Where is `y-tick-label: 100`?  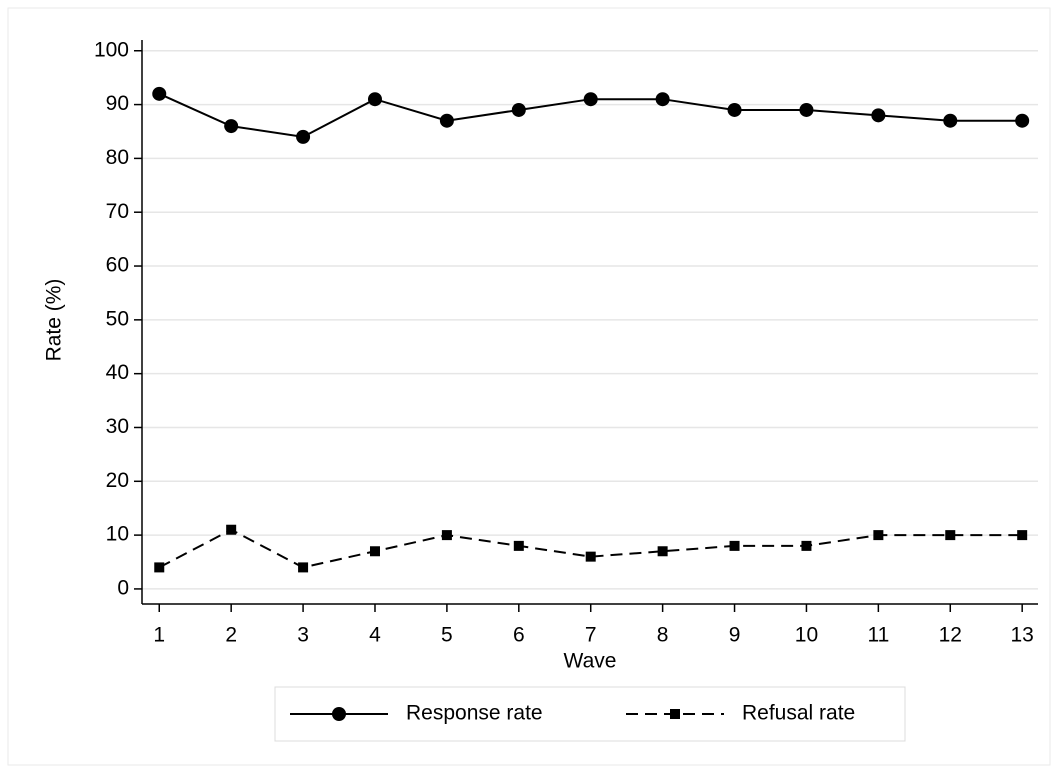
y-tick-label: 100 is located at coordinates (111, 49).